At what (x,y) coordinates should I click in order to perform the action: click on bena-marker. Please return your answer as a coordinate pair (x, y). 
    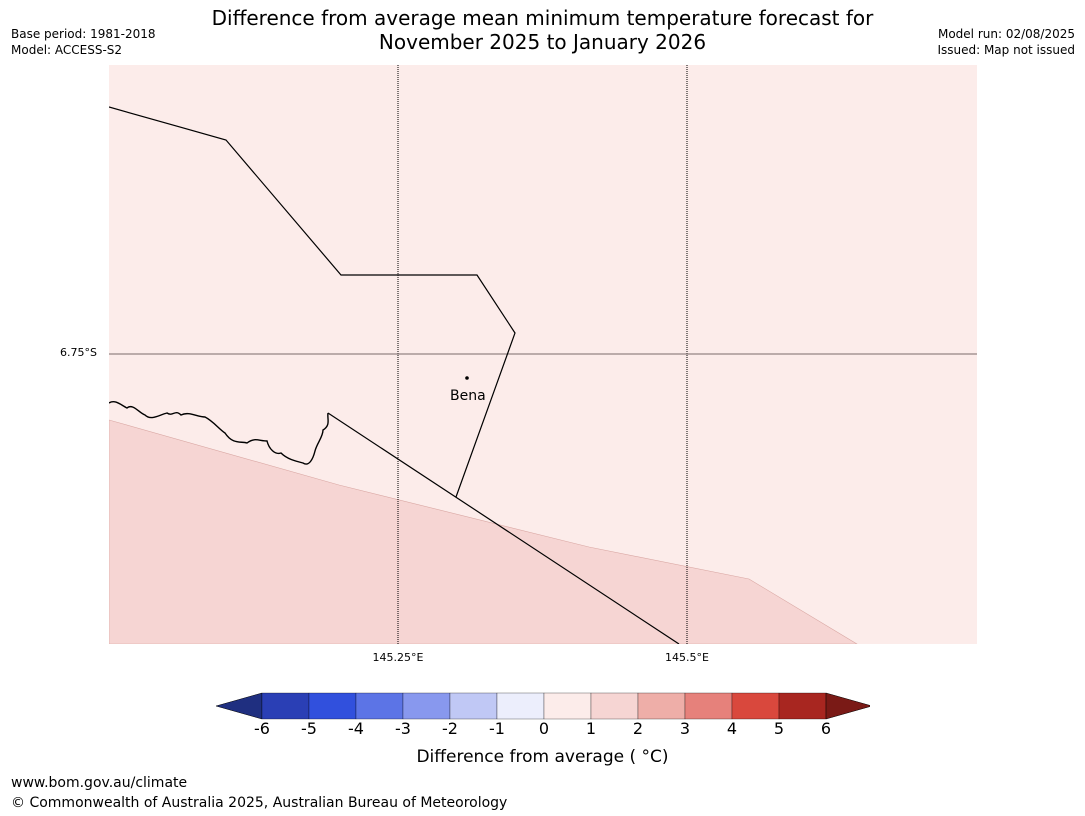
    Looking at the image, I should click on (467, 378).